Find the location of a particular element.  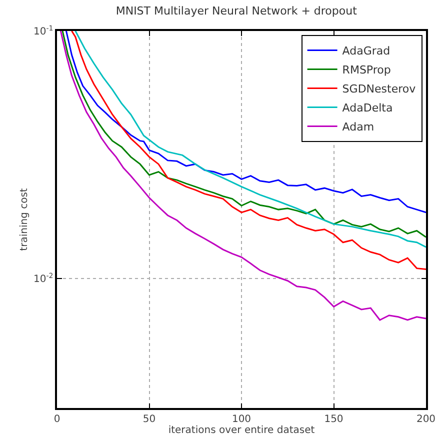

x-tick-label: 0 is located at coordinates (57, 419).